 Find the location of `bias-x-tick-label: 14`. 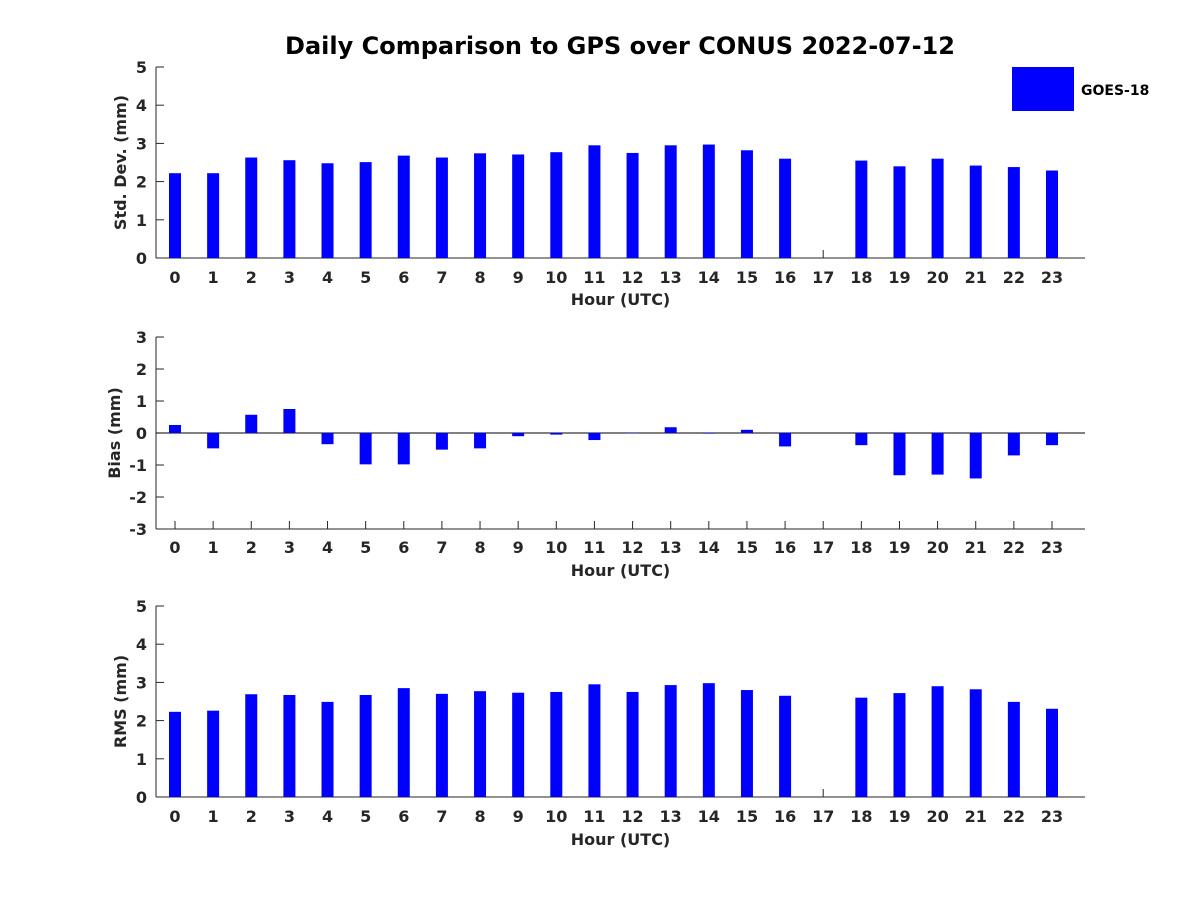

bias-x-tick-label: 14 is located at coordinates (709, 547).